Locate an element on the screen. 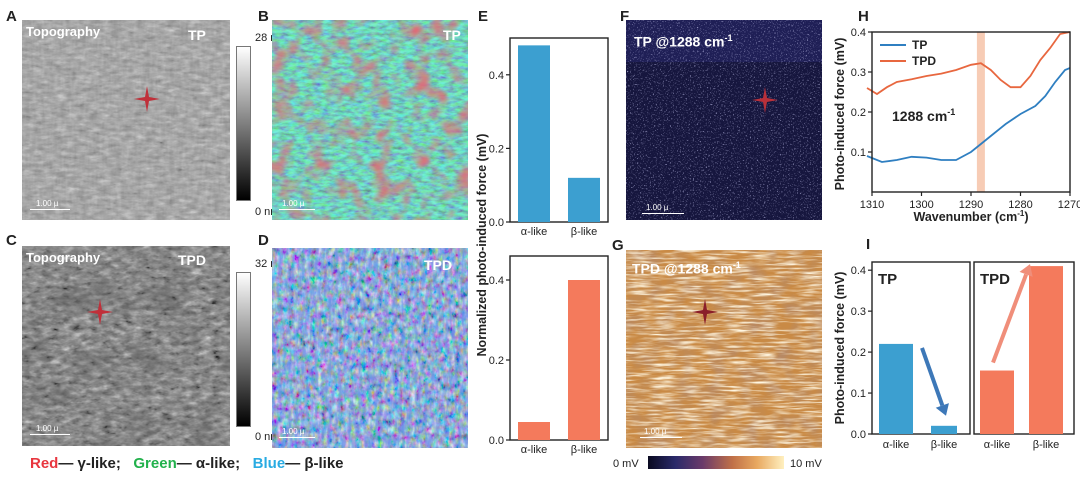 The height and width of the screenshot is (484, 1080). color-legend: Red— γ-like; Green— α-like; Blue— β-like is located at coordinates (187, 463).